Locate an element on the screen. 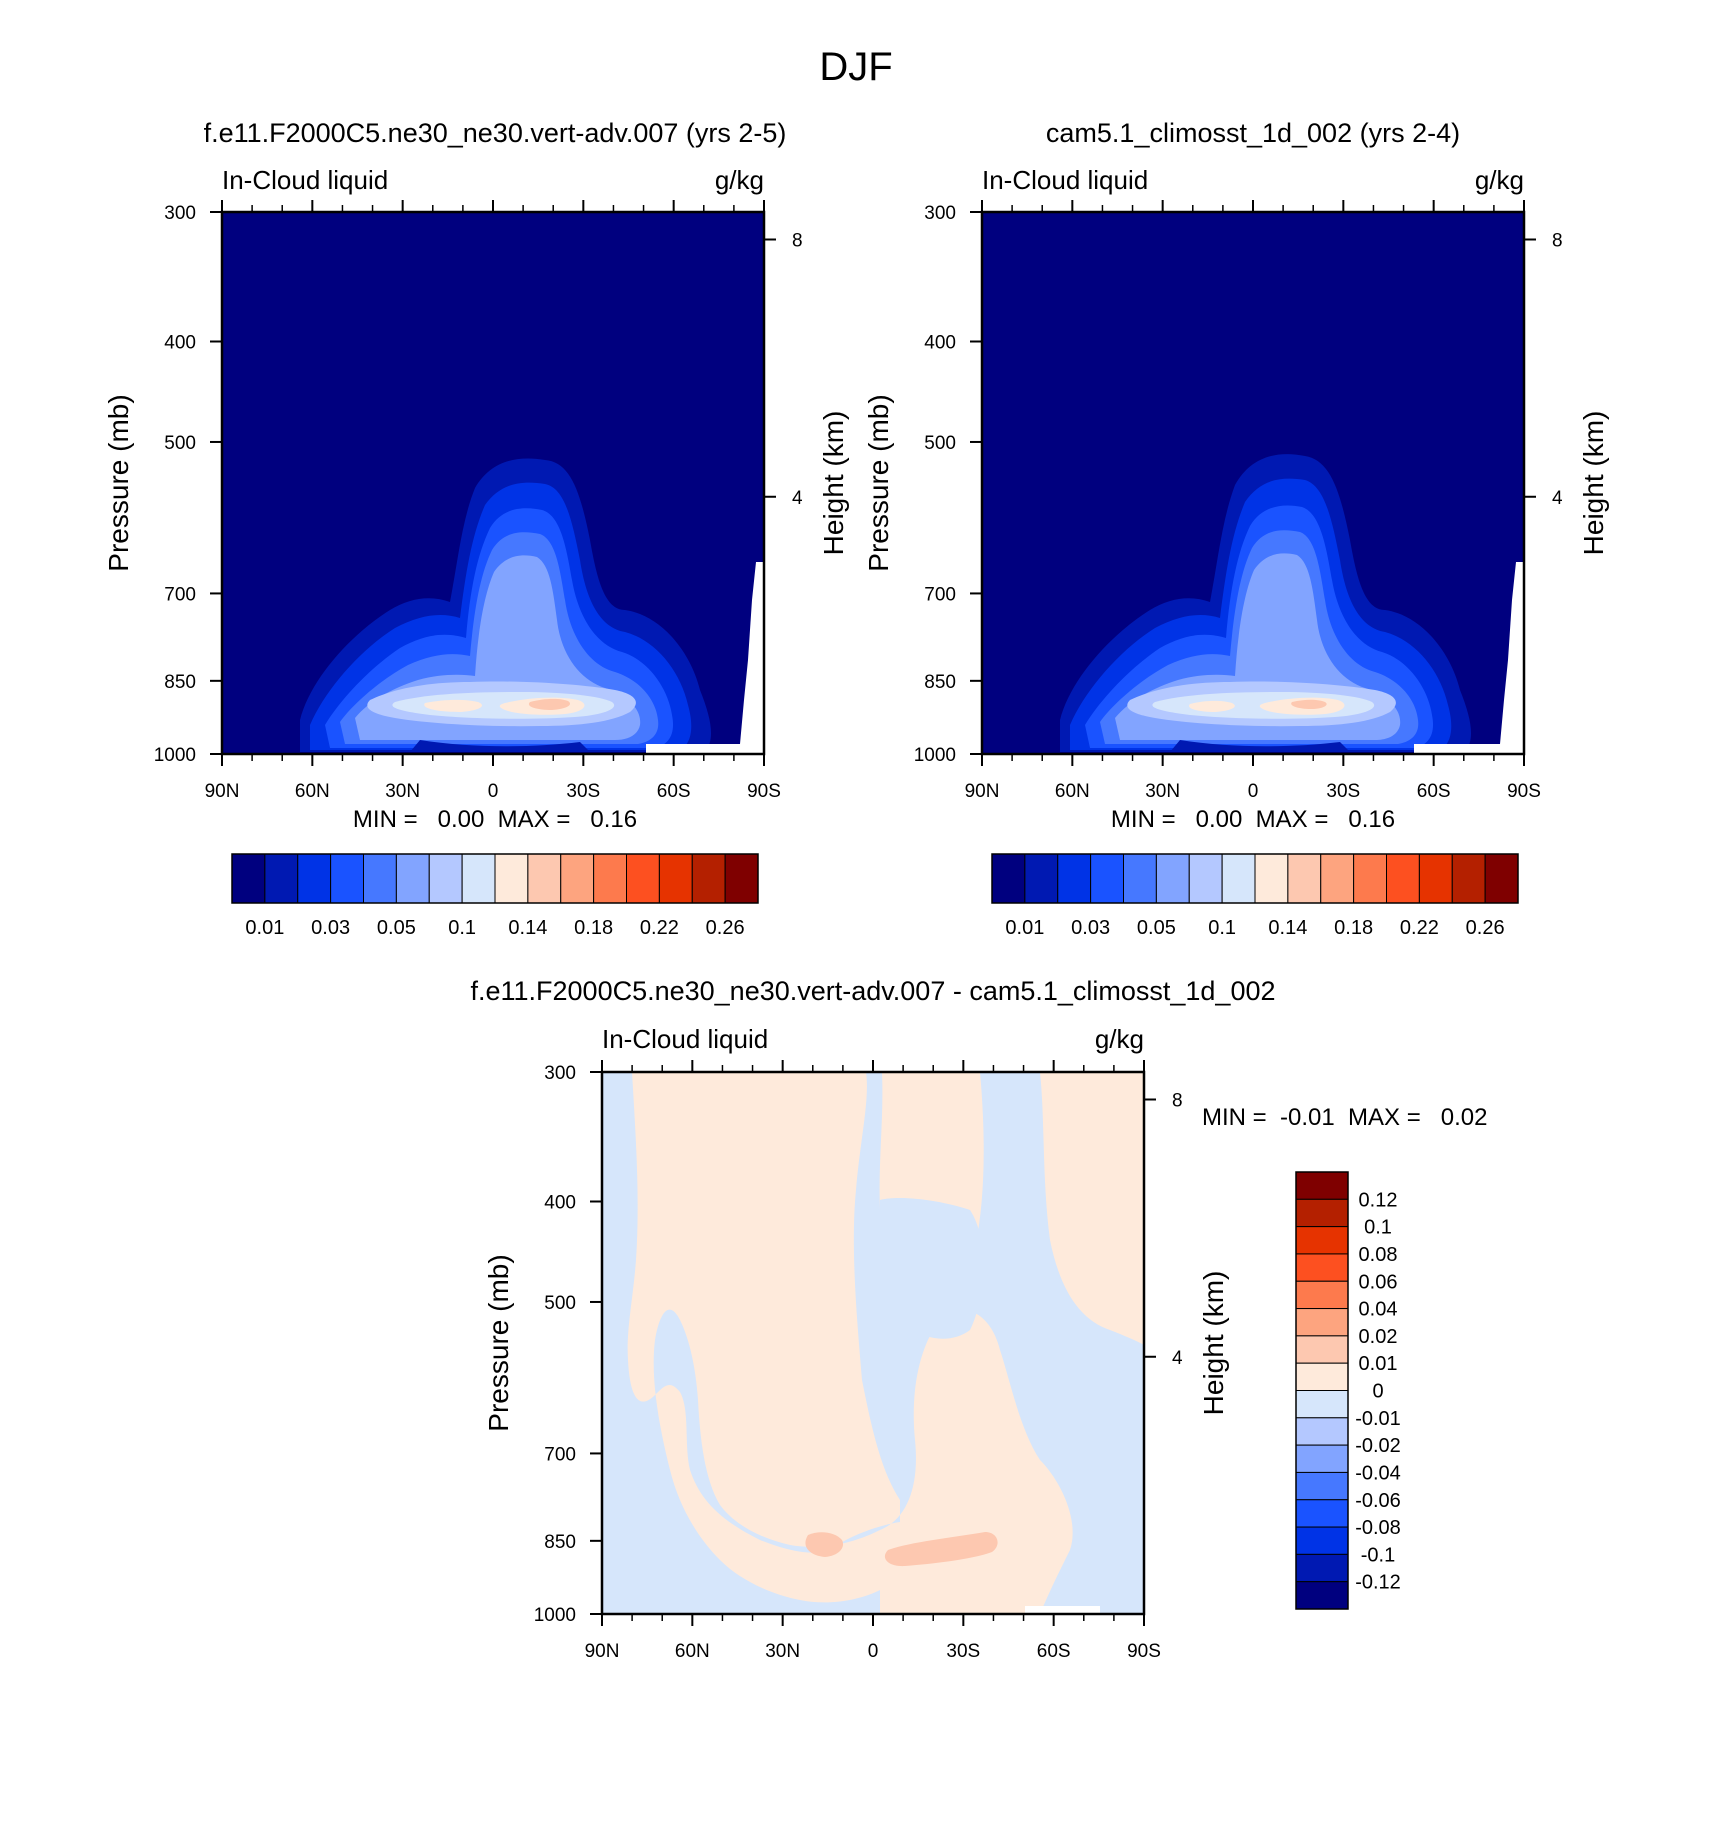  colorbar-label: 0.18 is located at coordinates (593, 928).